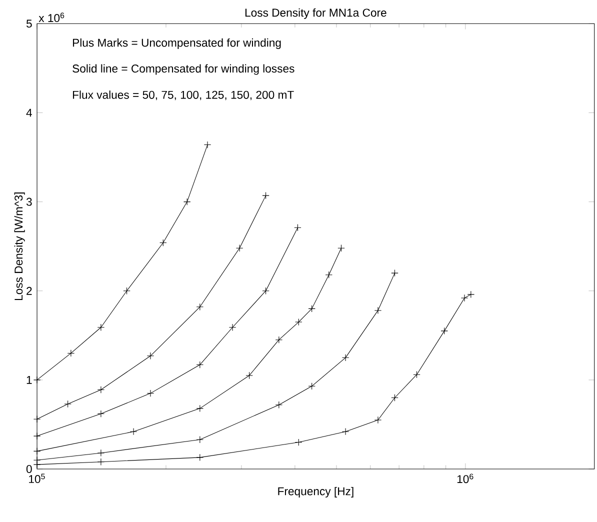 The width and height of the screenshot is (597, 522). I want to click on x-tick-label: 10$^{5}$, so click(37, 479).